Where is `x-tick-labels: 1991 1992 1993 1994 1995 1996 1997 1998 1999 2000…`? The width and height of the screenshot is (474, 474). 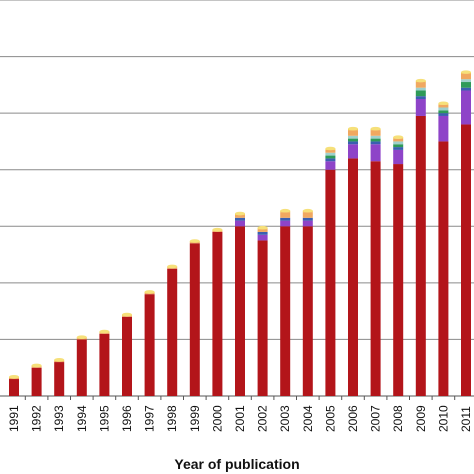
x-tick-labels: 1991 1992 1993 1994 1995 1996 1997 1998 1999 2000… is located at coordinates (240, 418).